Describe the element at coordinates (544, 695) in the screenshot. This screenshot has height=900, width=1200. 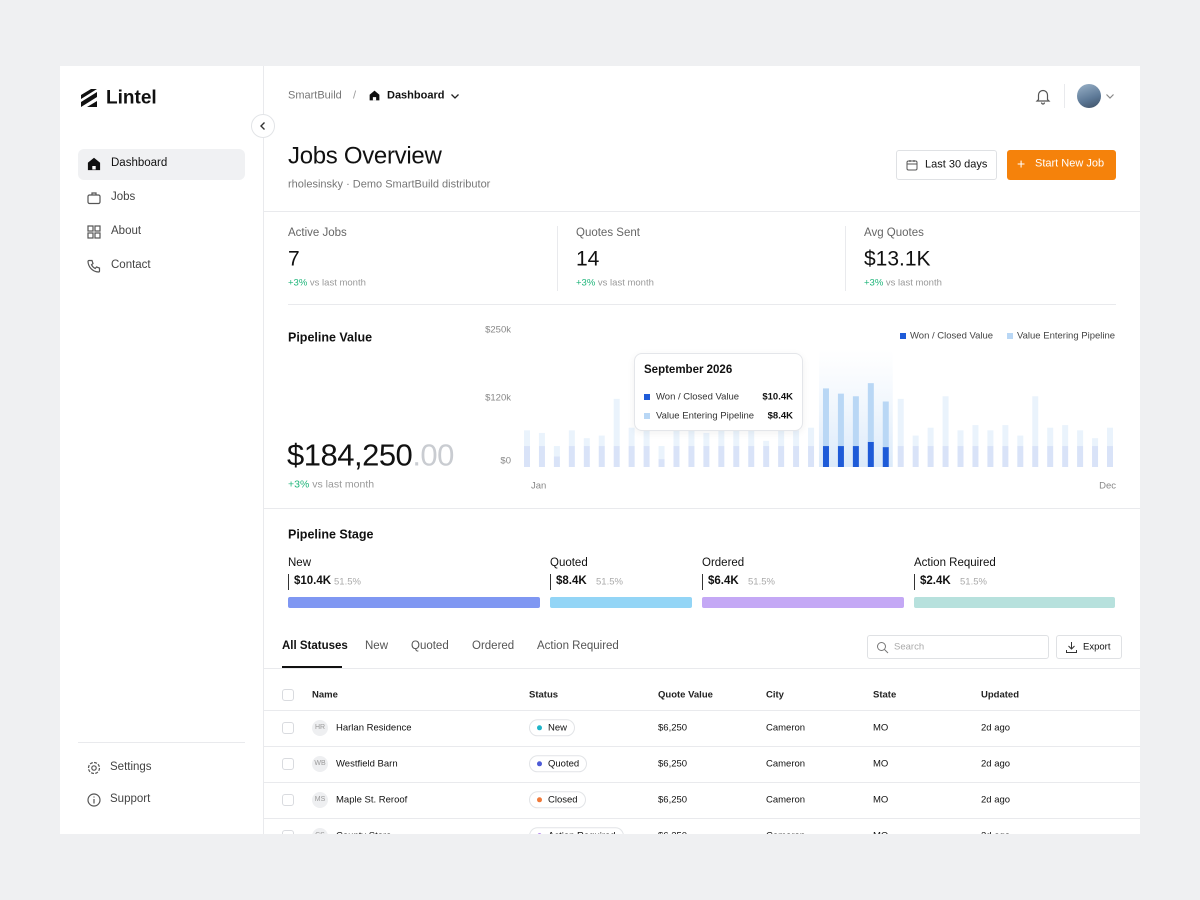
I see `column-header: Status` at that location.